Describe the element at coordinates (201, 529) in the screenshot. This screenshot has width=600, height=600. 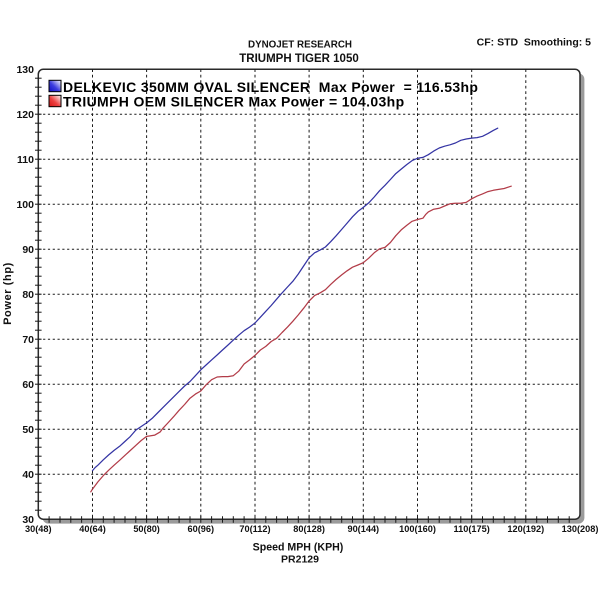
I see `svg-text: 60(96)` at that location.